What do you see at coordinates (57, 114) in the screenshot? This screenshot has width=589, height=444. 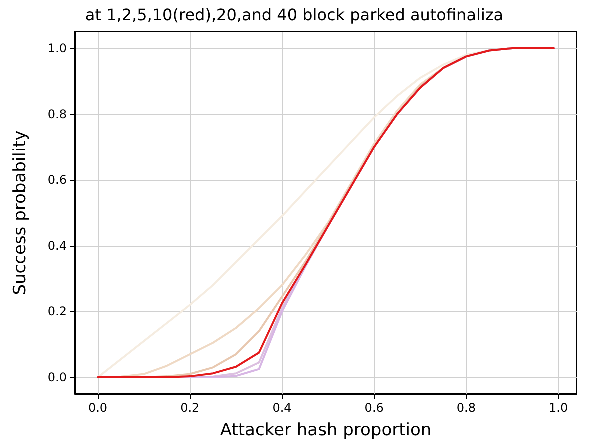 I see `y-tick-label: 0.8` at bounding box center [57, 114].